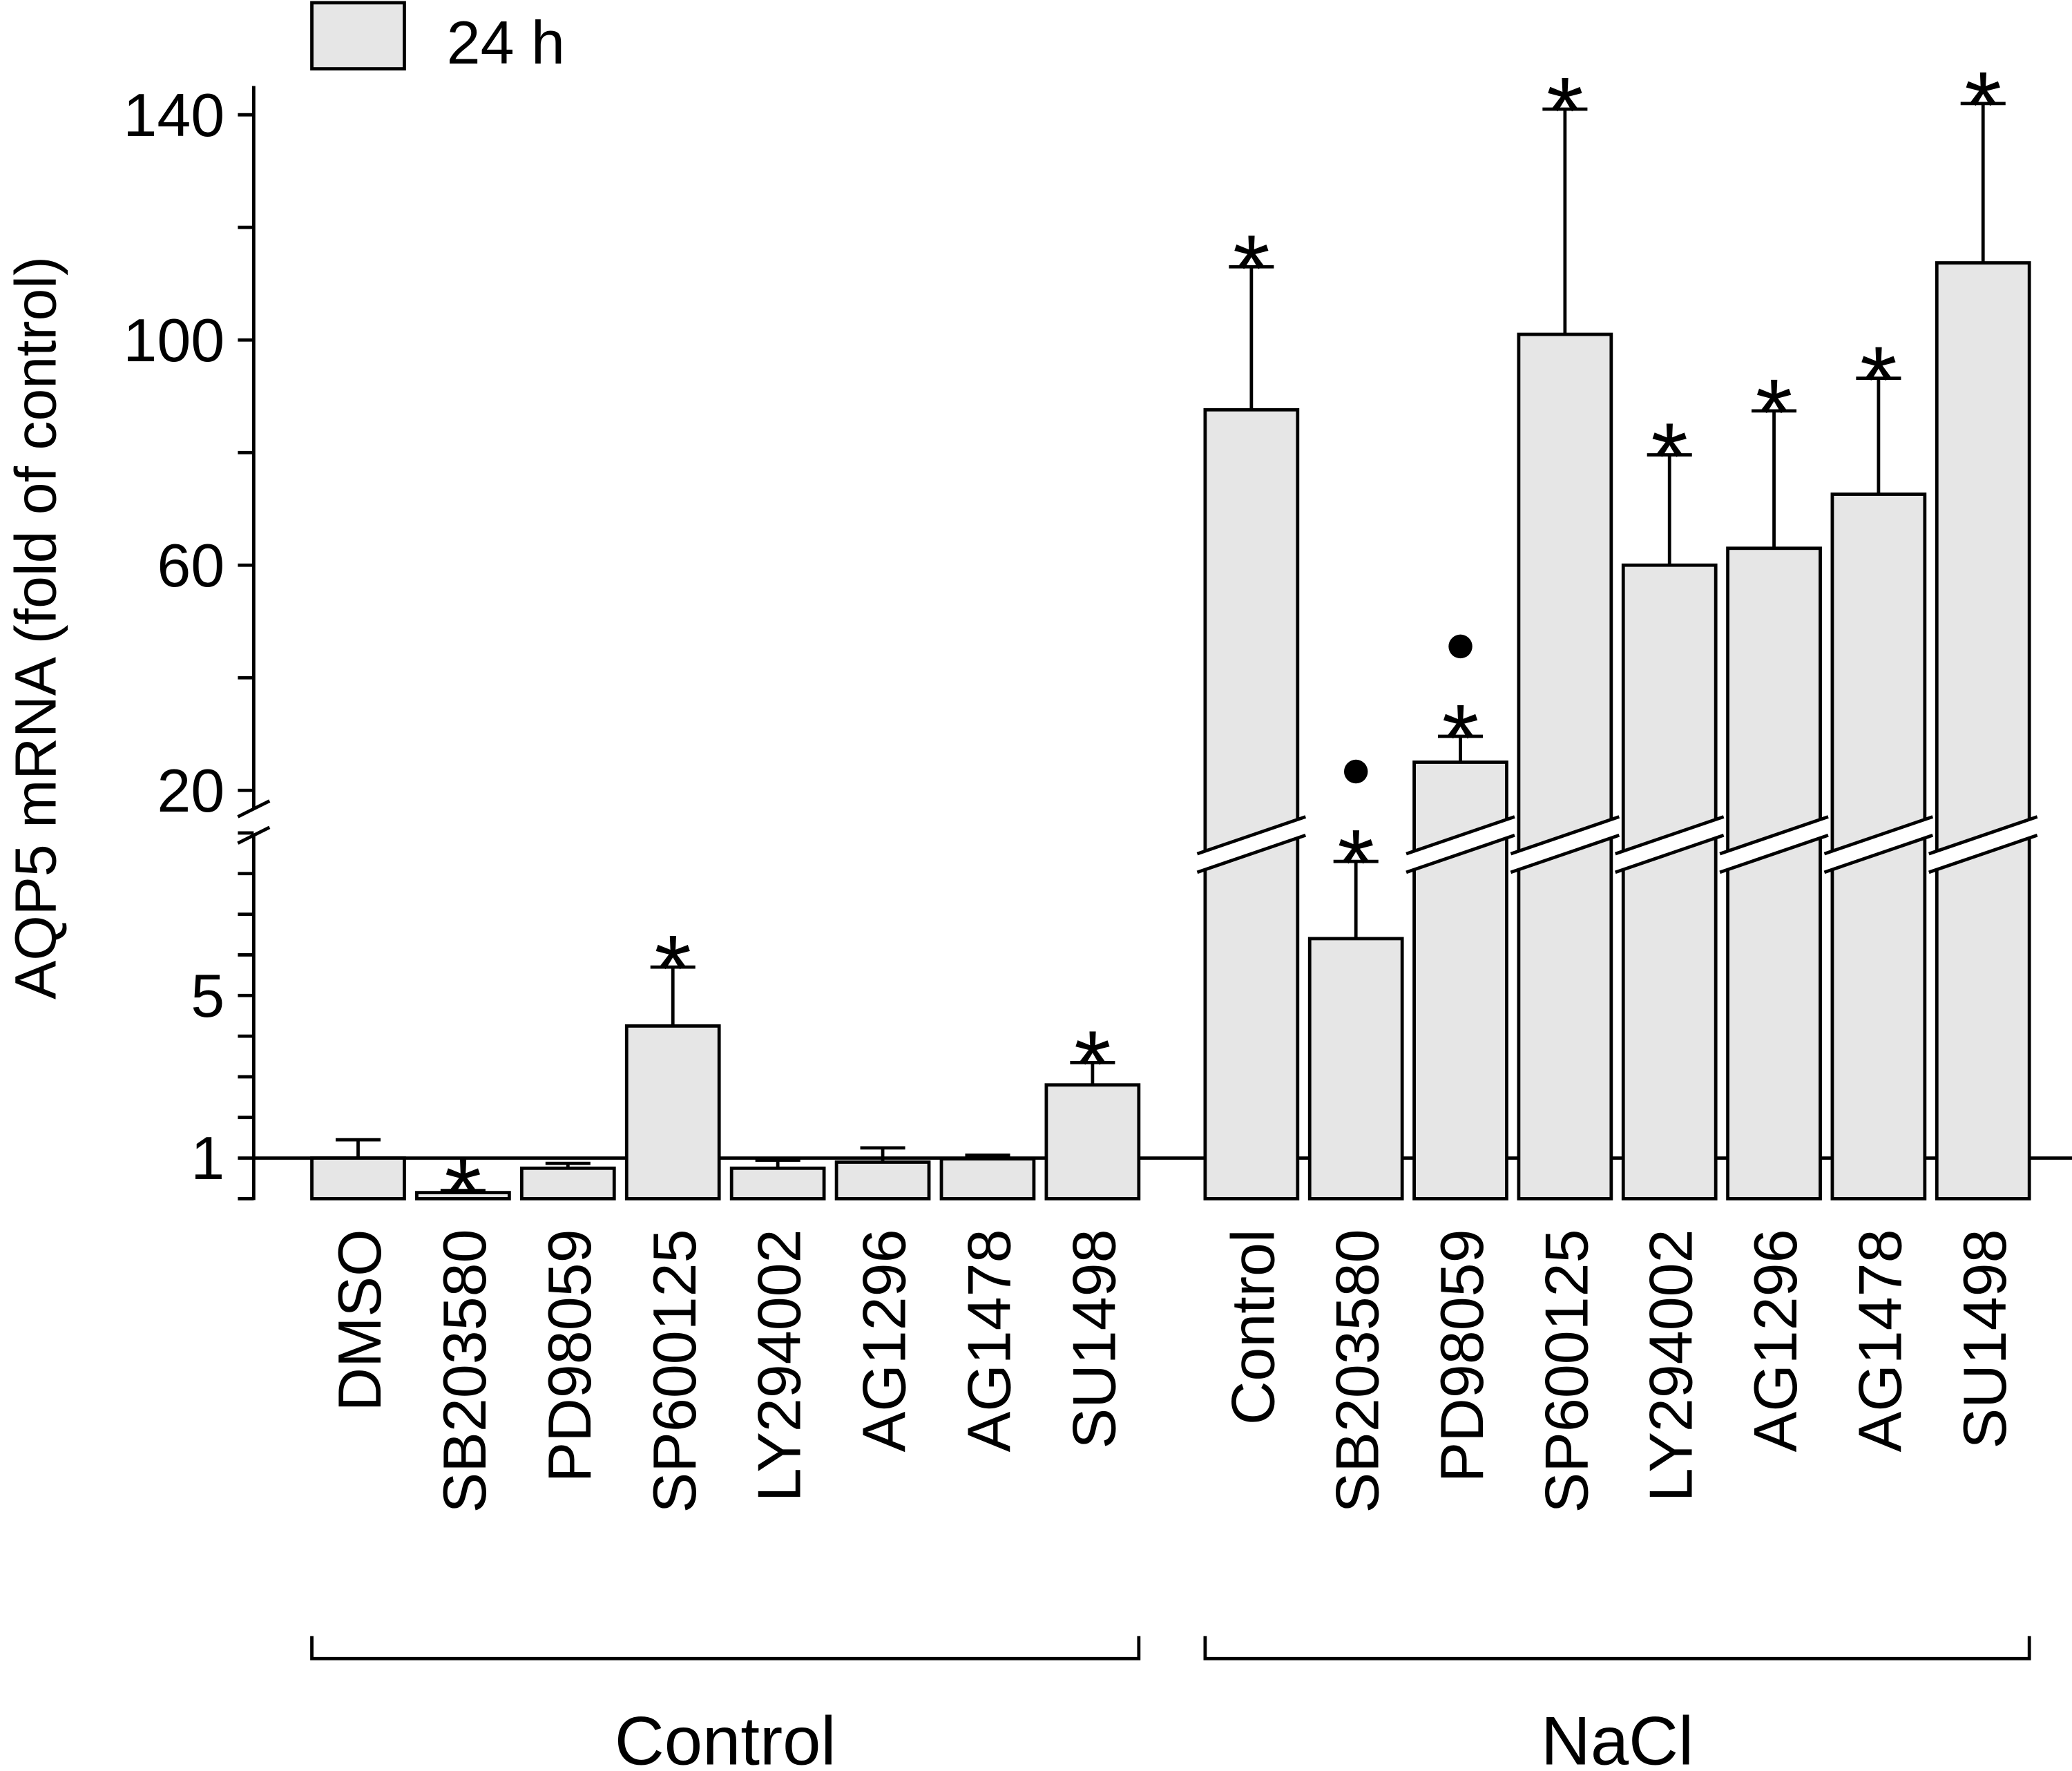  Describe the element at coordinates (1617, 1737) in the screenshot. I see `group-label: NaCl` at that location.